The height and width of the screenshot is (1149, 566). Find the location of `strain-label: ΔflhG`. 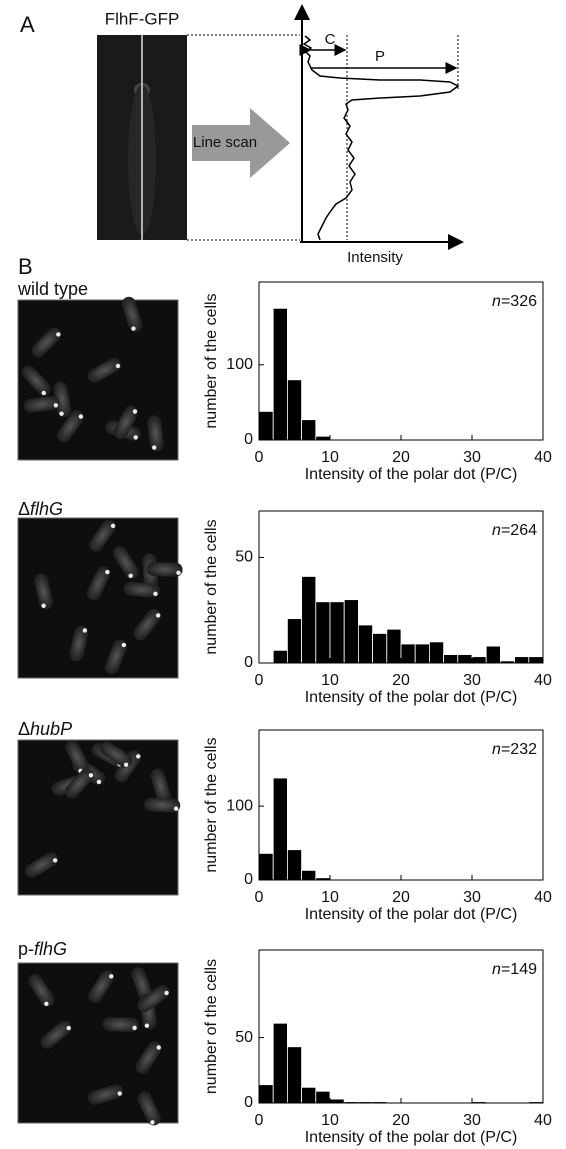

strain-label: ΔflhG is located at coordinates (40, 509).